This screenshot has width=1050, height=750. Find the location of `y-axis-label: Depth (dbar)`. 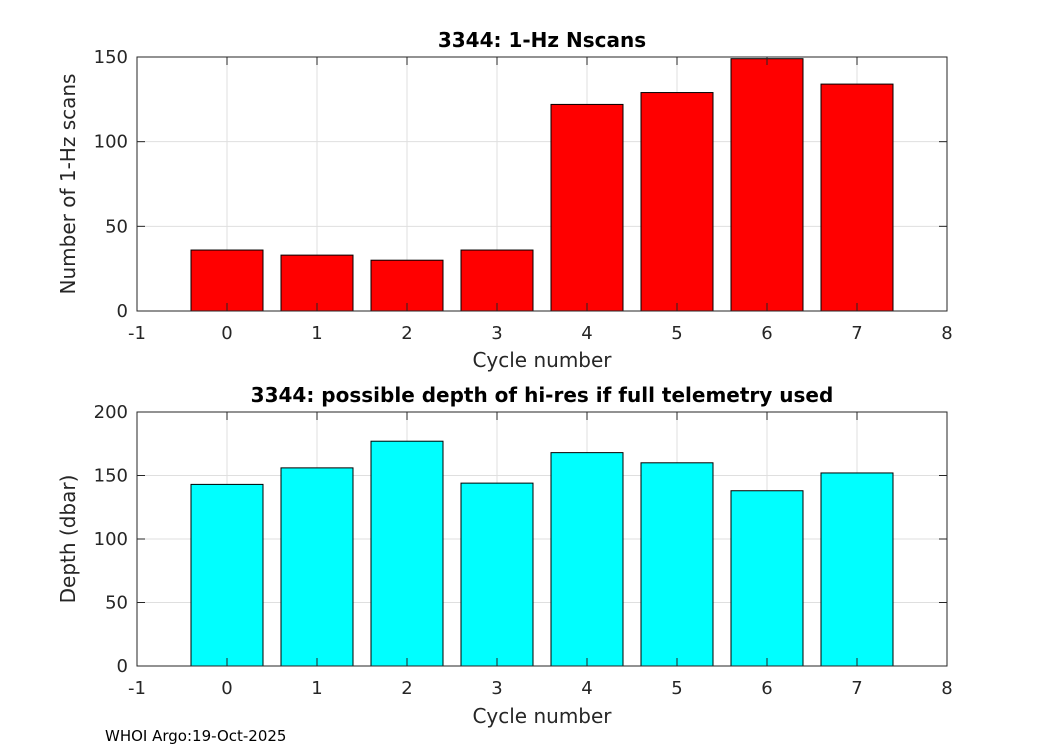

y-axis-label: Depth (dbar) is located at coordinates (68, 539).